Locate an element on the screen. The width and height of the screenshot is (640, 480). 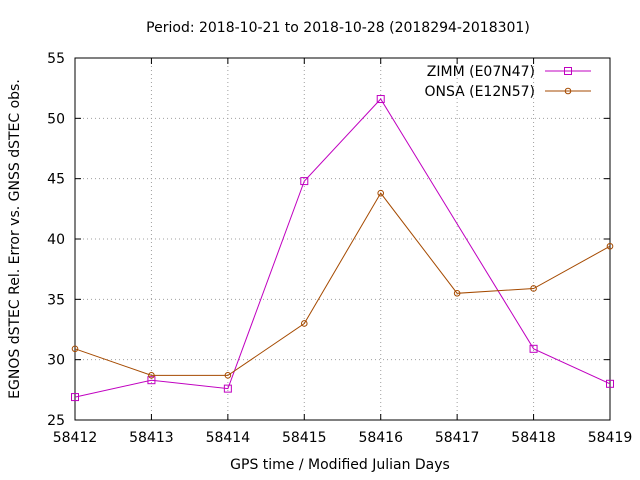
x-tick-label: 58414 is located at coordinates (228, 438).